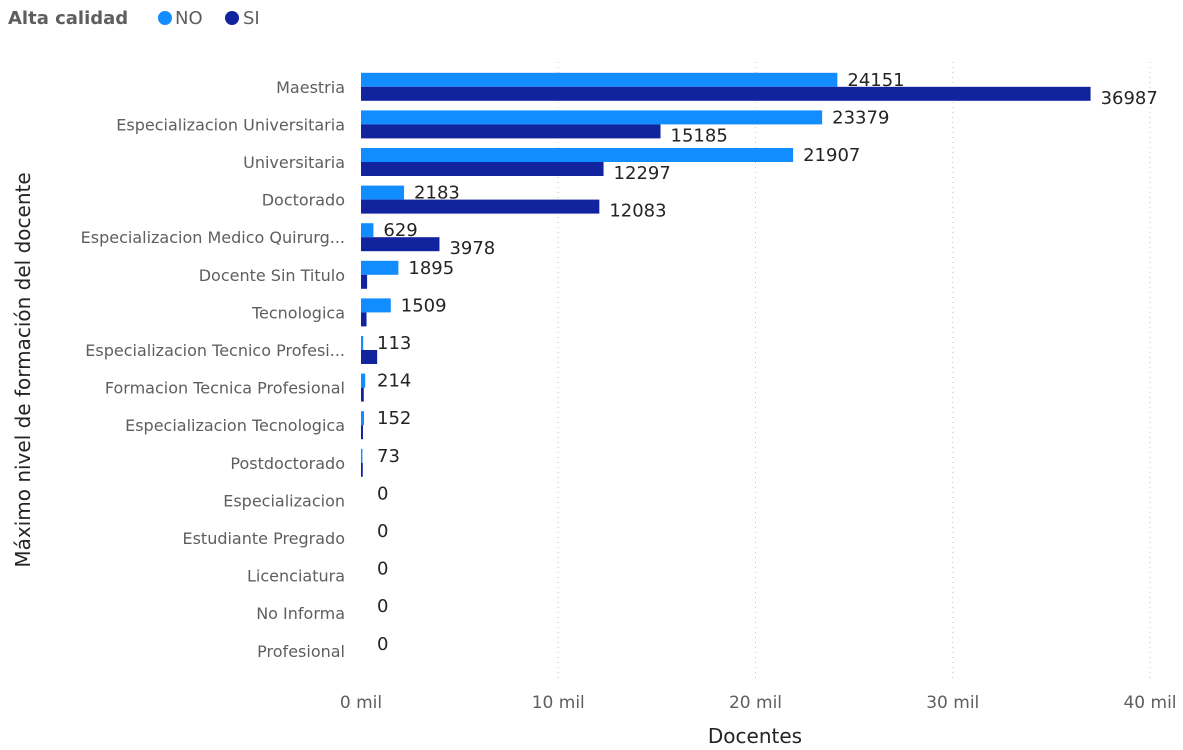 The width and height of the screenshot is (1183, 750). What do you see at coordinates (558, 703) in the screenshot?
I see `x-tick-label: 10 mil` at bounding box center [558, 703].